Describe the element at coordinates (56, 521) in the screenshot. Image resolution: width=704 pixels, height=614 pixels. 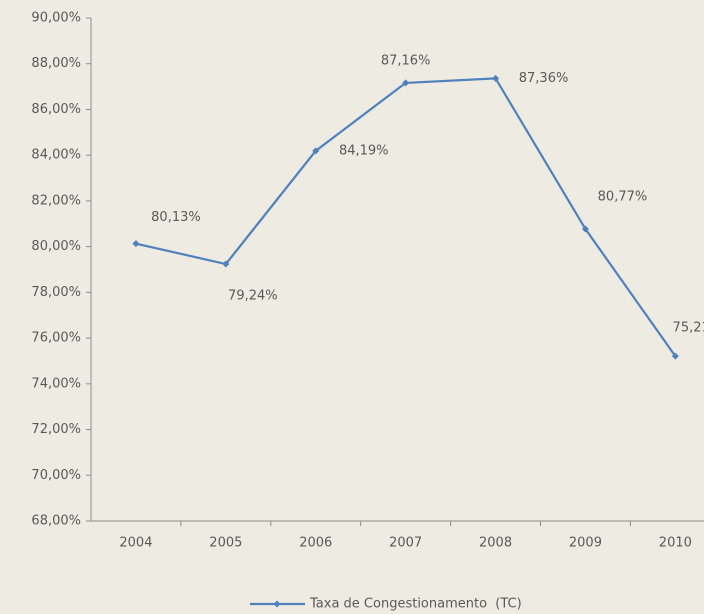
I see `y-tick-label: 68,00%` at that location.